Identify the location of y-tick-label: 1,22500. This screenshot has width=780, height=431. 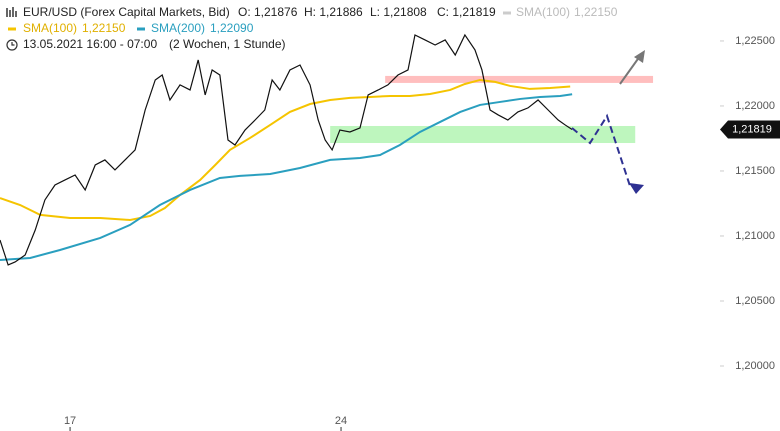
(755, 41).